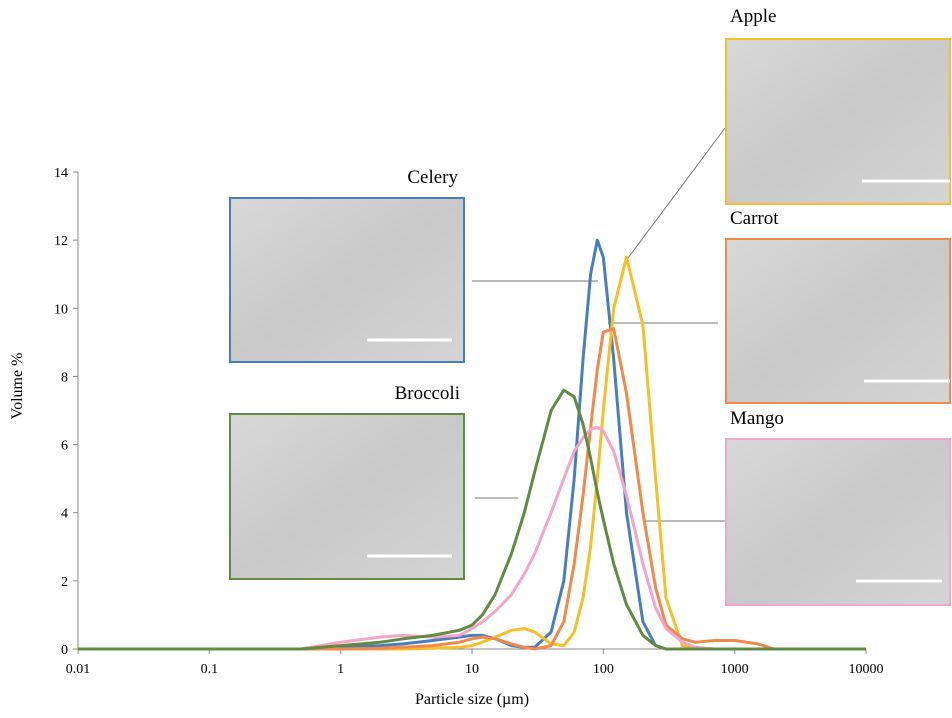  I want to click on x-tick-label: 1000, so click(735, 669).